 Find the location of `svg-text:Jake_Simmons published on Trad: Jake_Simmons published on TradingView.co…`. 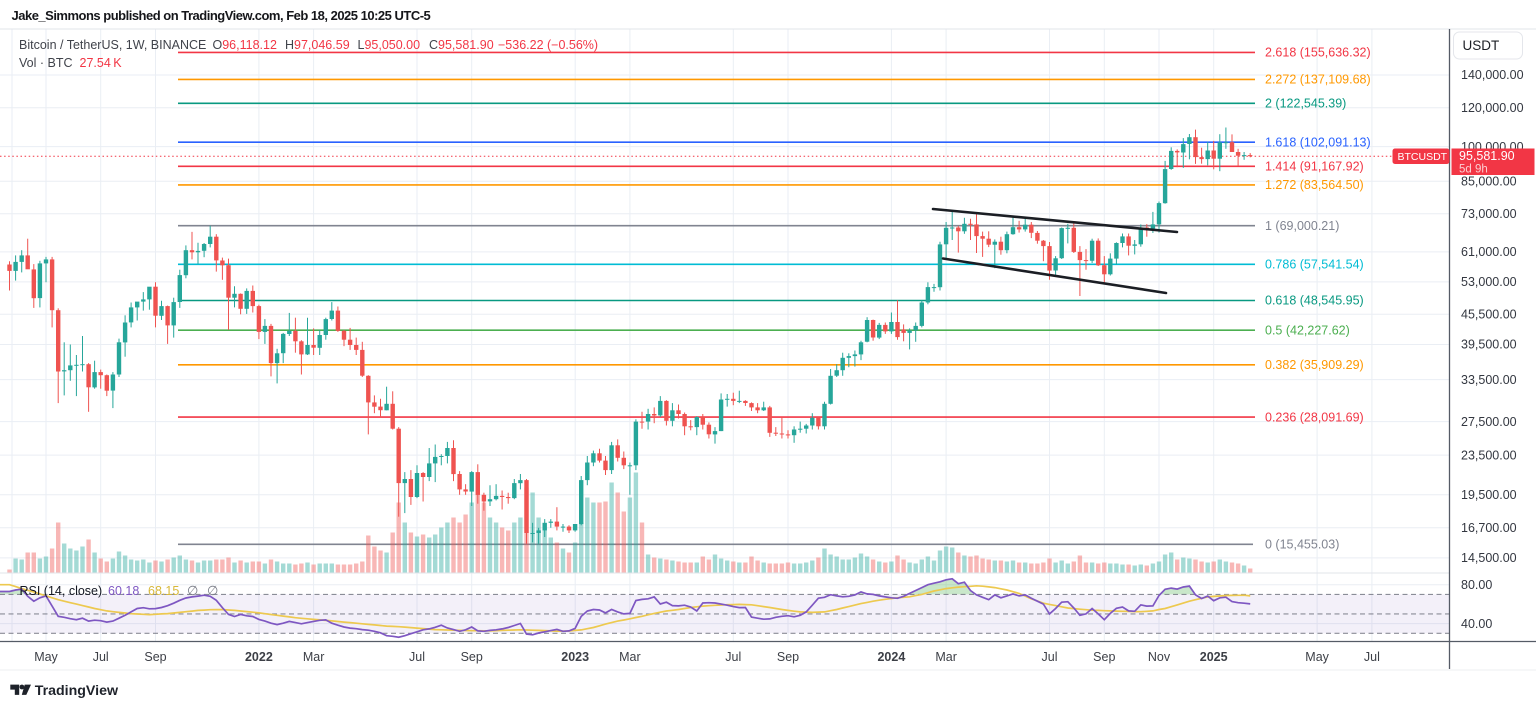

svg-text:Jake_Simmons published on Trad: Jake_Simmons published on TradingView.co… is located at coordinates (221, 15).